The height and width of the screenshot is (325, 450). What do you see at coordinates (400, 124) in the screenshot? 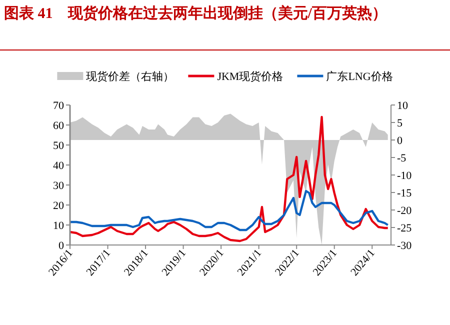
I see `y2-tick-label: 5` at bounding box center [400, 124].